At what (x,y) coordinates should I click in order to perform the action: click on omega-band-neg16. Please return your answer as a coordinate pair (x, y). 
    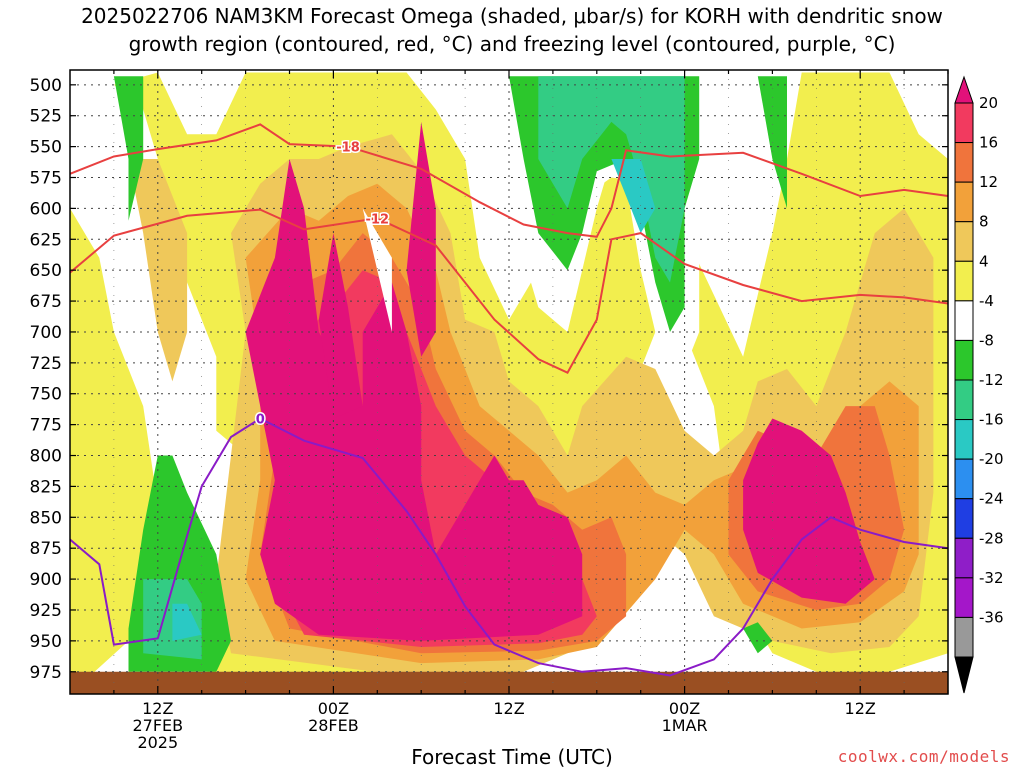
    Looking at the image, I should click on (187, 622).